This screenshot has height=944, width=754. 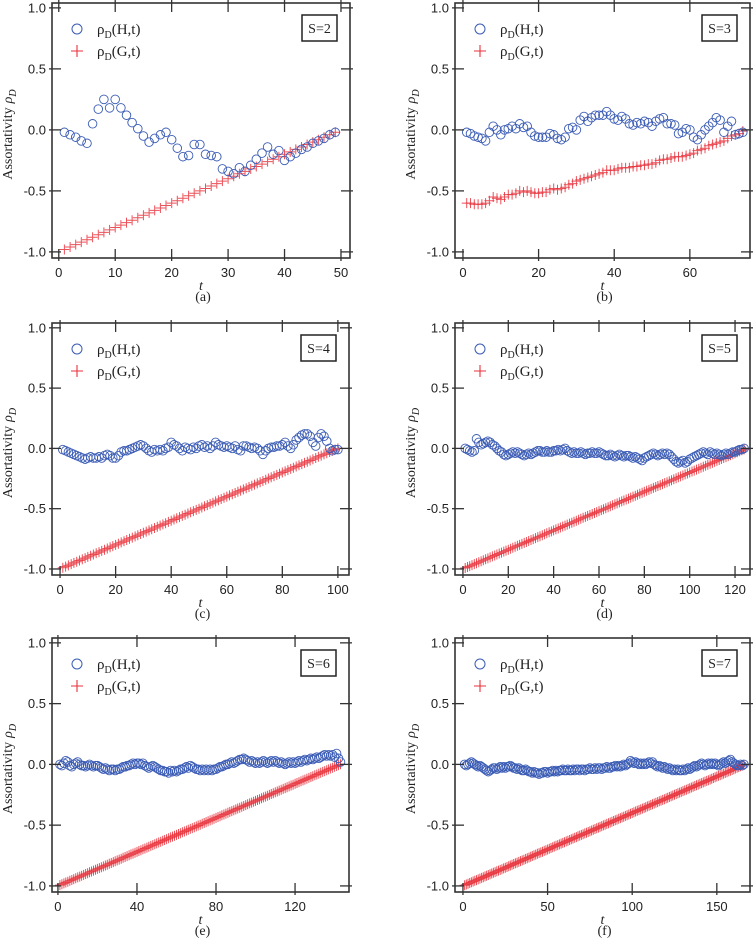 I want to click on legend-args: (H,t), so click(x=529, y=350).